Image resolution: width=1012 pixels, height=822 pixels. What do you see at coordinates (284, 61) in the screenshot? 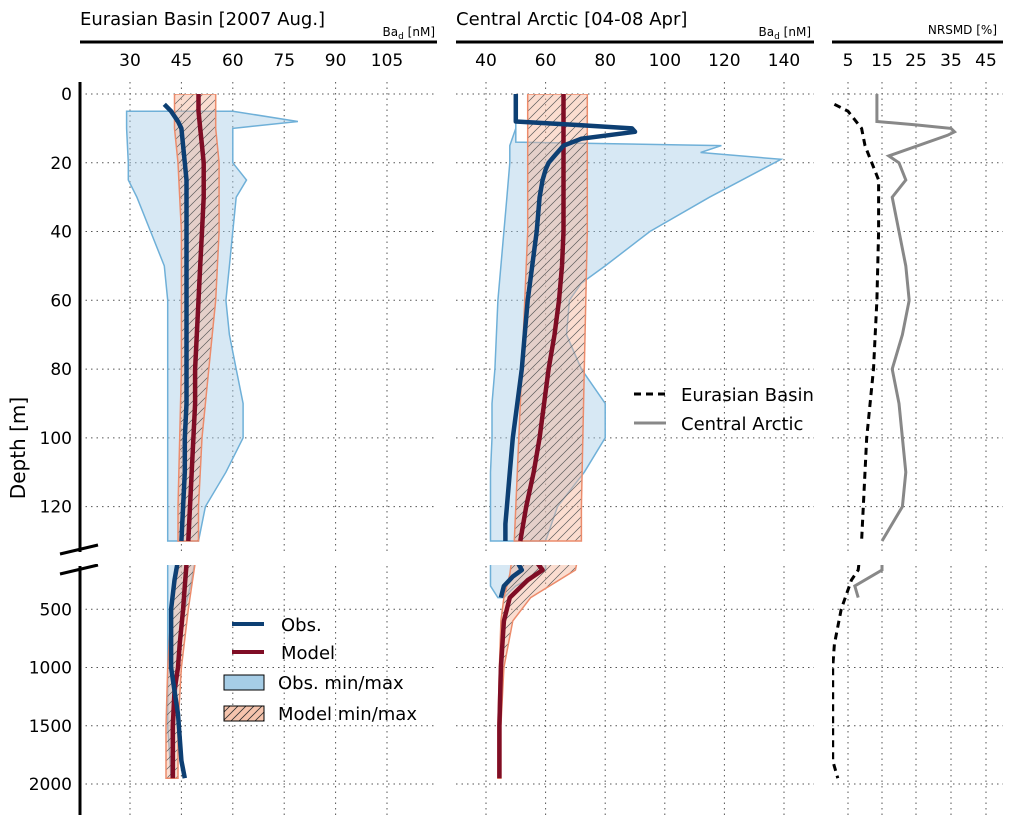
I see `x-tick-label-eurasian: 75` at bounding box center [284, 61].